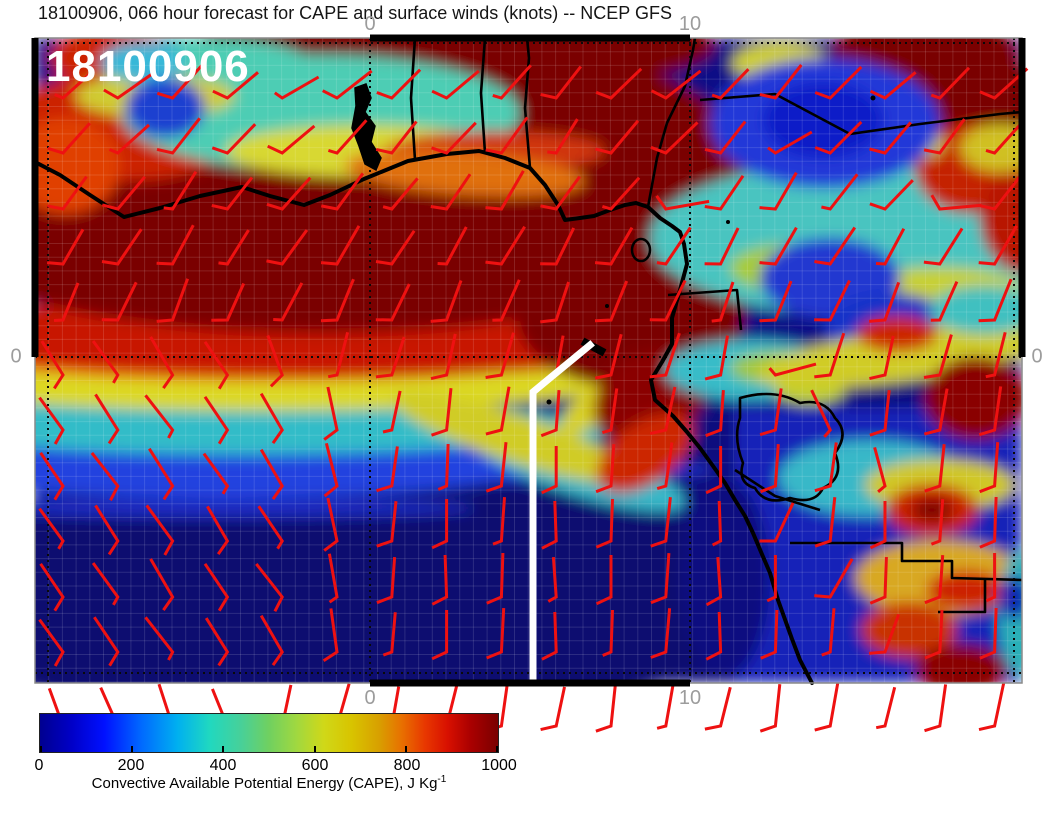  What do you see at coordinates (607, 306) in the screenshot?
I see `island-dot` at bounding box center [607, 306].